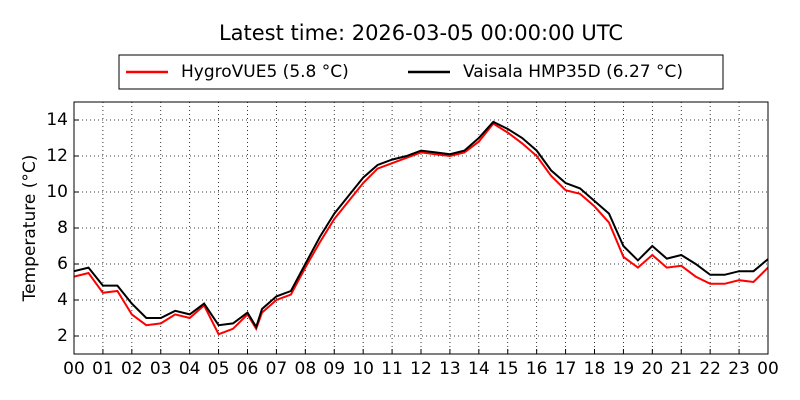  Describe the element at coordinates (421, 33) in the screenshot. I see `chart-title: Latest time: 2026-03-05 00:00:00 UTC` at that location.